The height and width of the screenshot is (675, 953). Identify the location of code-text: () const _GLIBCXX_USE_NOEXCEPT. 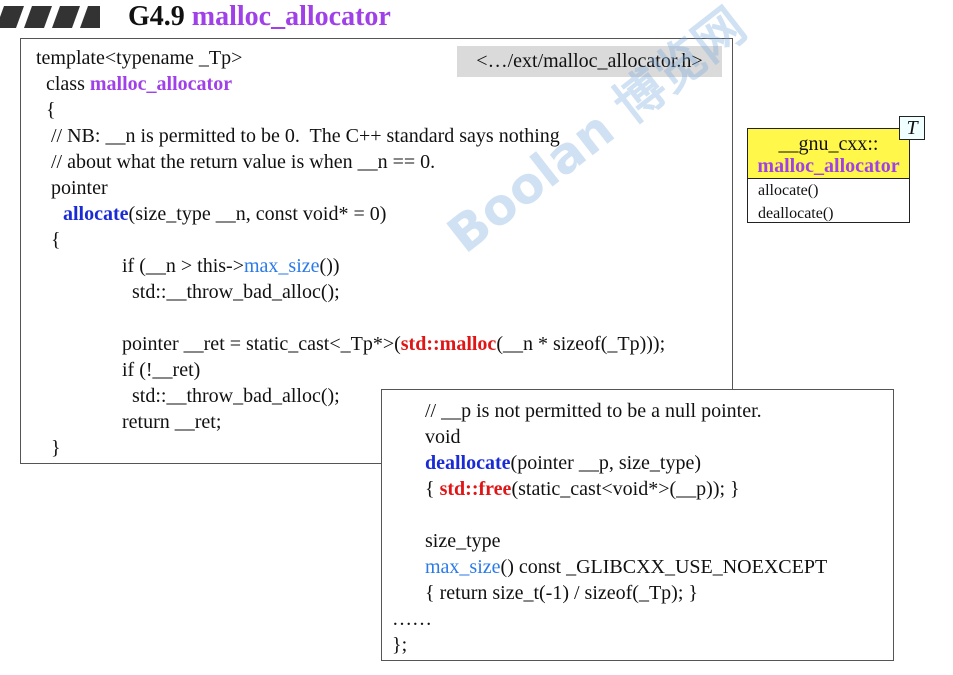
(664, 567).